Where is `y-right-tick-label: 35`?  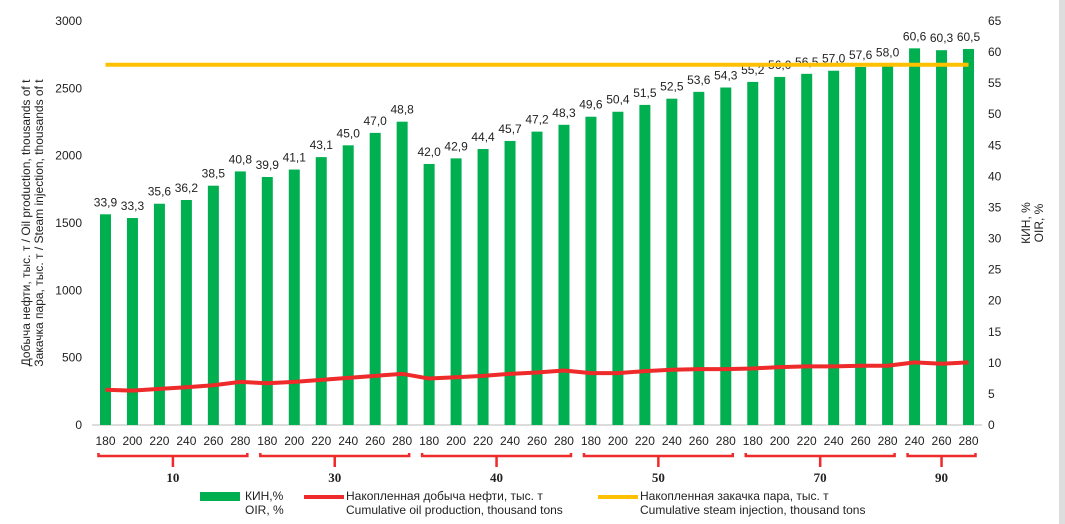
y-right-tick-label: 35 is located at coordinates (995, 207).